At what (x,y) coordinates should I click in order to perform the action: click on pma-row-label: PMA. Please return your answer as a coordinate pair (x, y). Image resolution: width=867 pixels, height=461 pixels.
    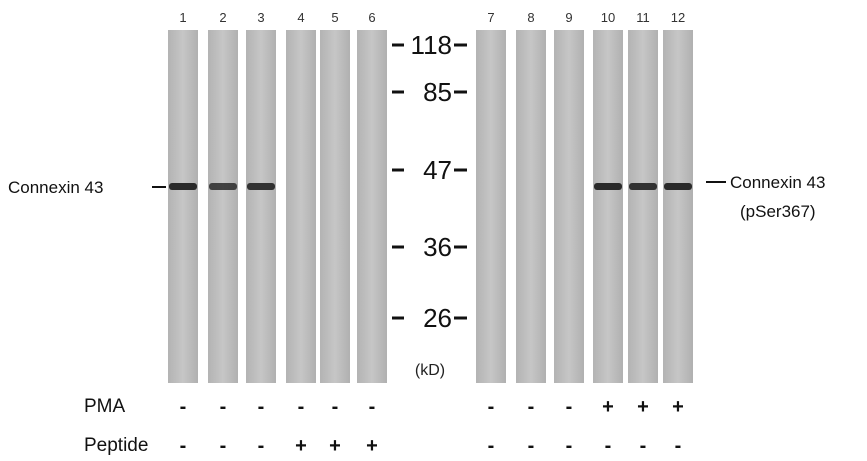
    Looking at the image, I should click on (105, 406).